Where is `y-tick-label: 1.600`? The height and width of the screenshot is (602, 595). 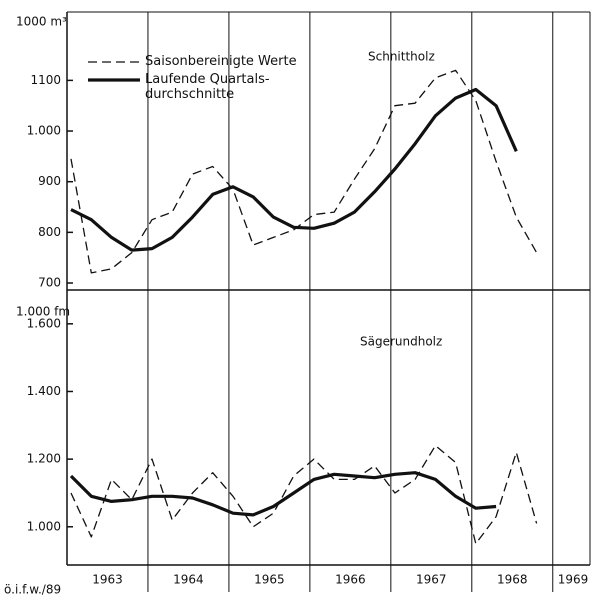 y-tick-label: 1.600 is located at coordinates (44, 323).